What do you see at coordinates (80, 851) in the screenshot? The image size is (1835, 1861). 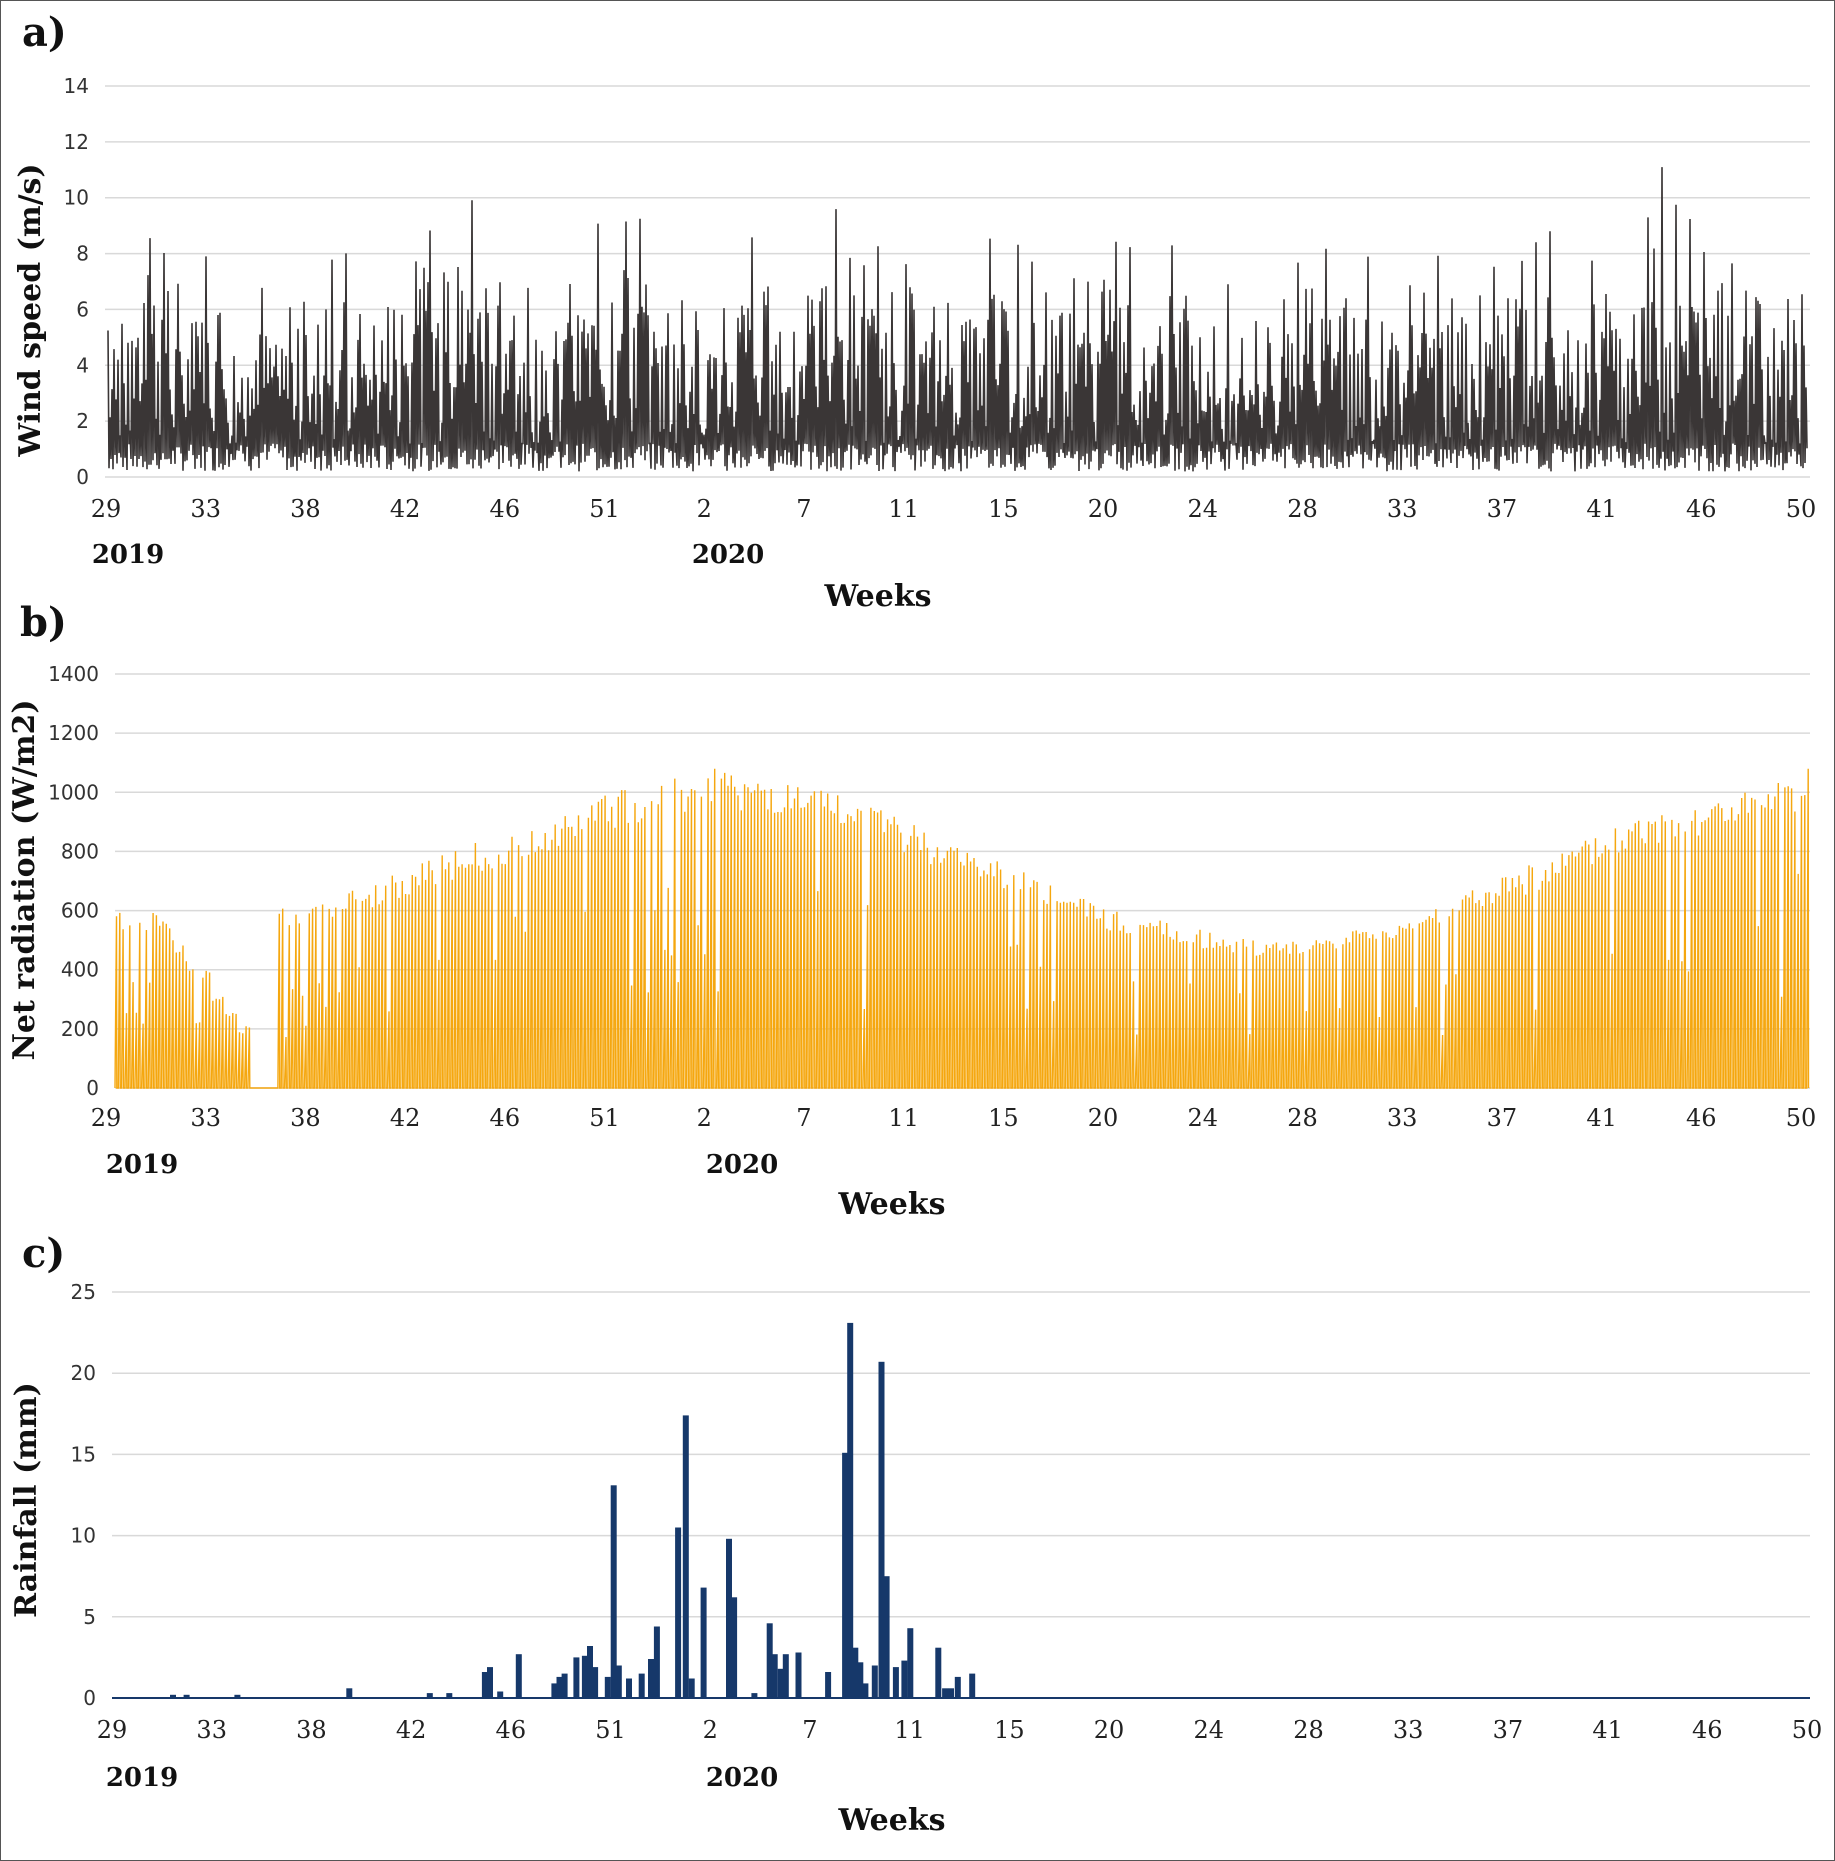 I see `y-tick-label: 800` at bounding box center [80, 851].